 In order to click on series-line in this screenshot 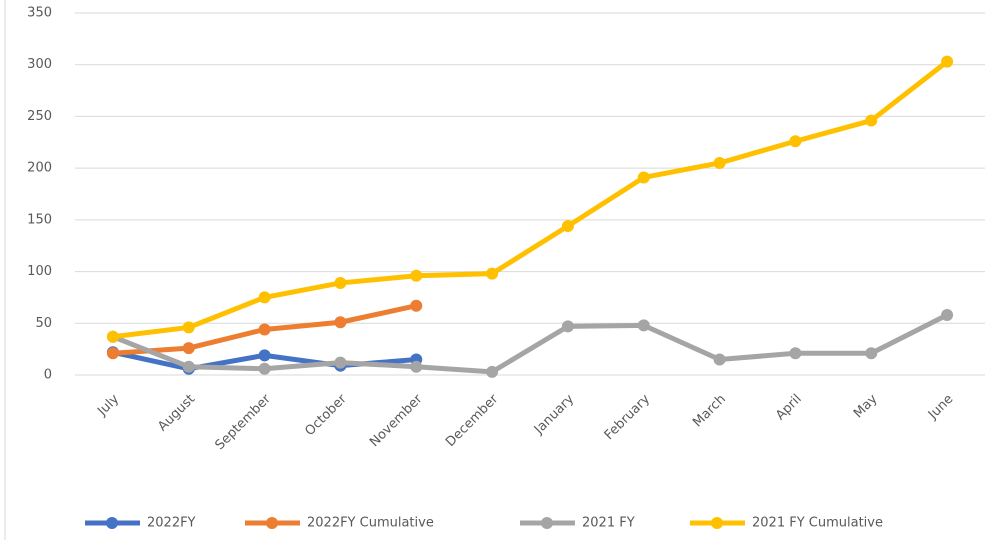, I will do `click(530, 343)`.